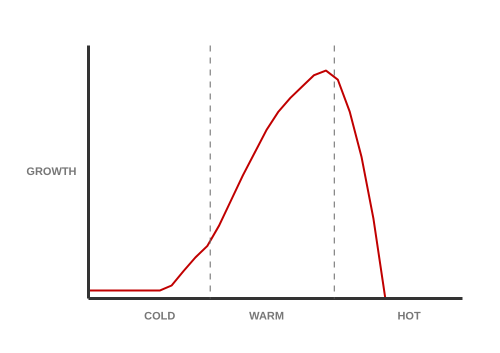  What do you see at coordinates (409, 316) in the screenshot?
I see `x-tick-label: HOT` at bounding box center [409, 316].